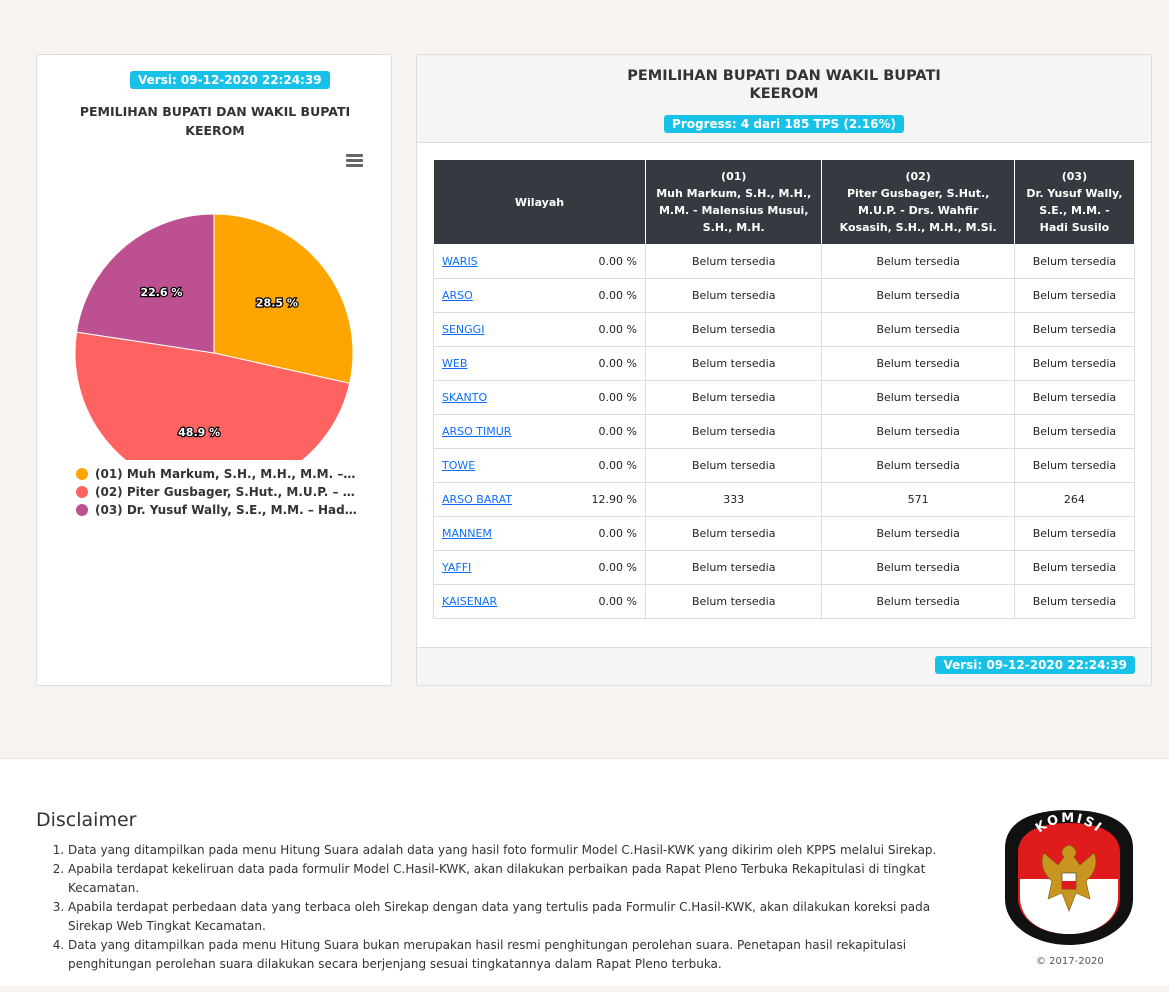 The image size is (1169, 992). Describe the element at coordinates (457, 567) in the screenshot. I see `wilayah-link: YAFFI` at that location.